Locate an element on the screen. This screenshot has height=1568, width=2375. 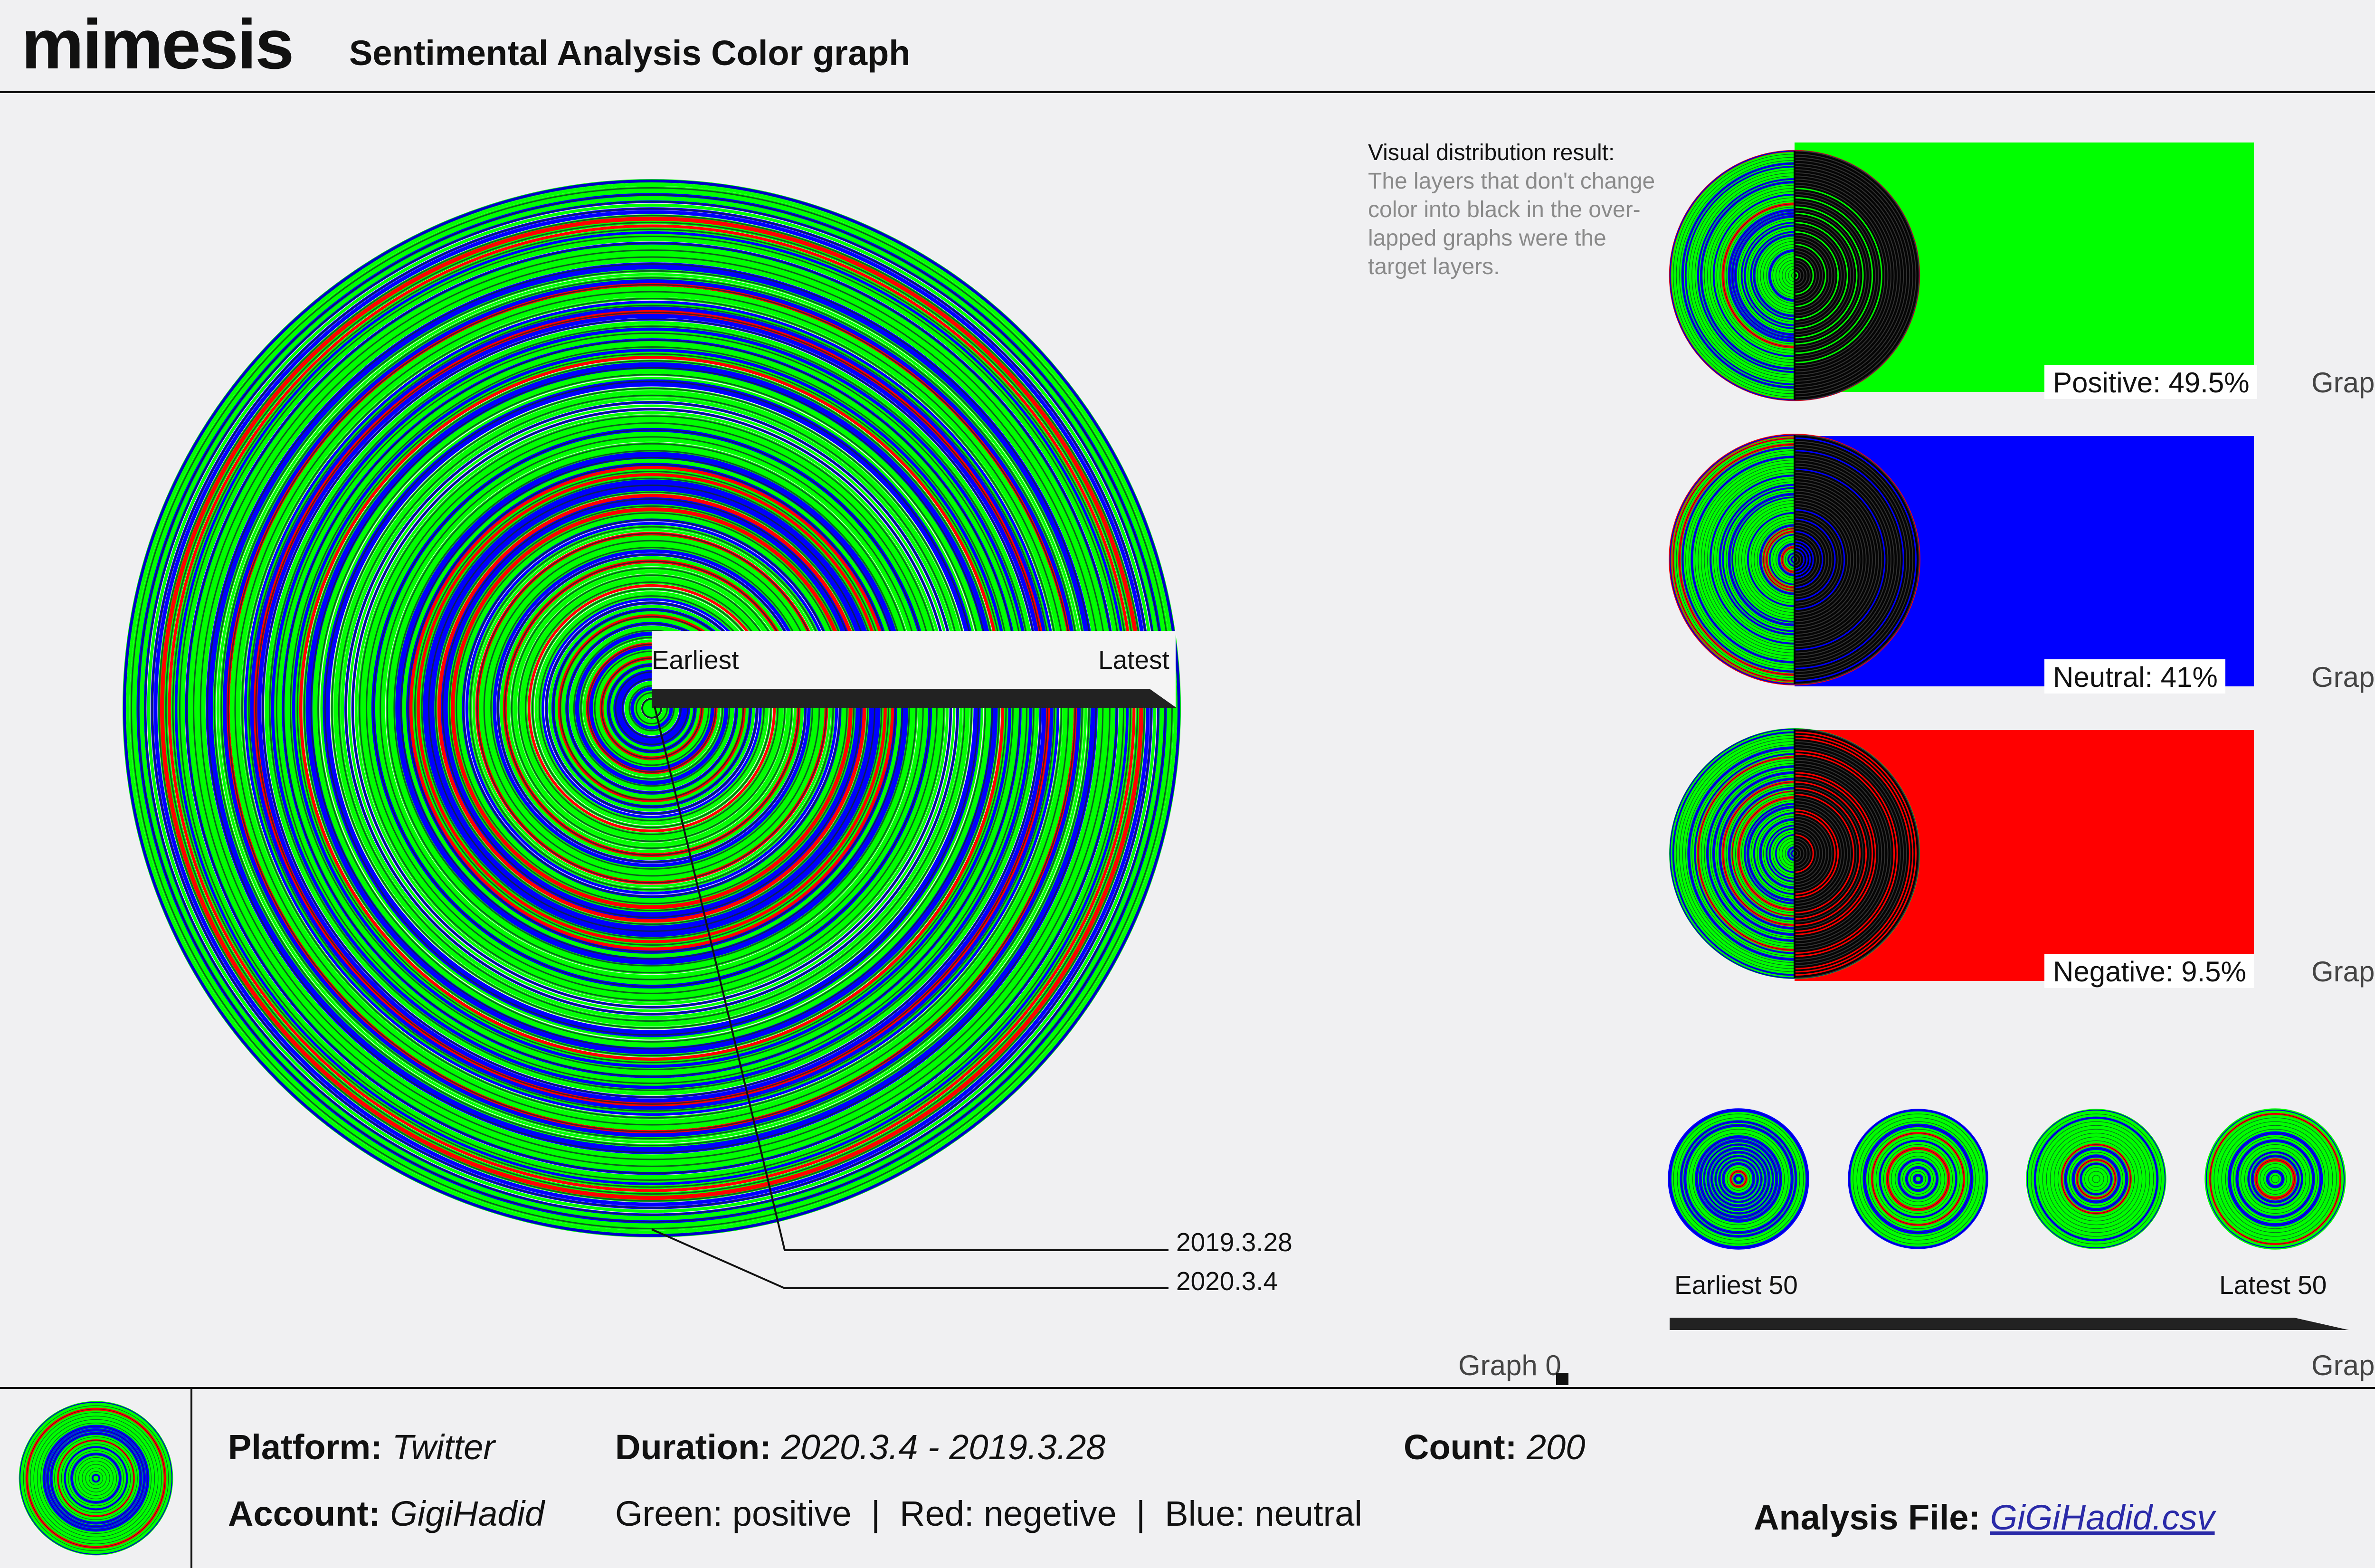
footer-vertical-divider is located at coordinates (191, 1479).